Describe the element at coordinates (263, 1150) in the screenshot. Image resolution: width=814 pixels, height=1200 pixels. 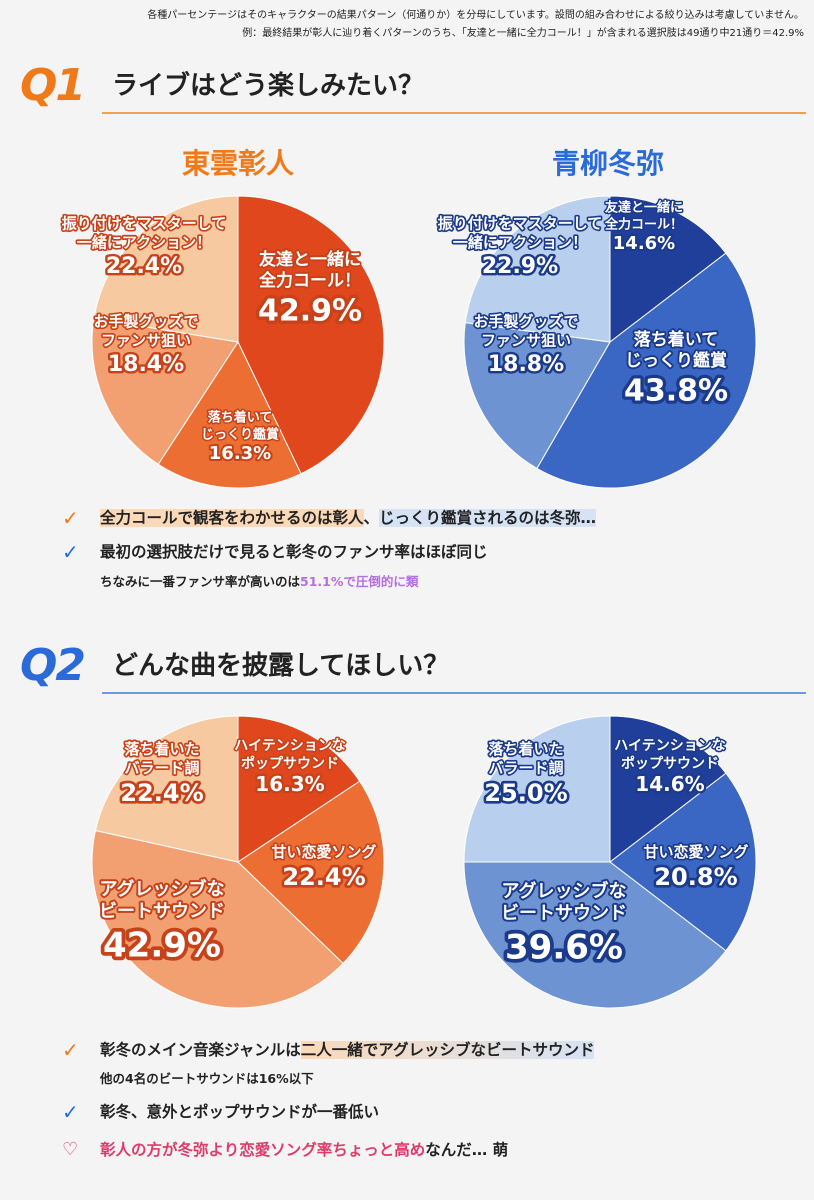
I see `q2-bullet-3-hl: 彰人の方が冬弥より恋愛ソング率ちょっと高め` at that location.